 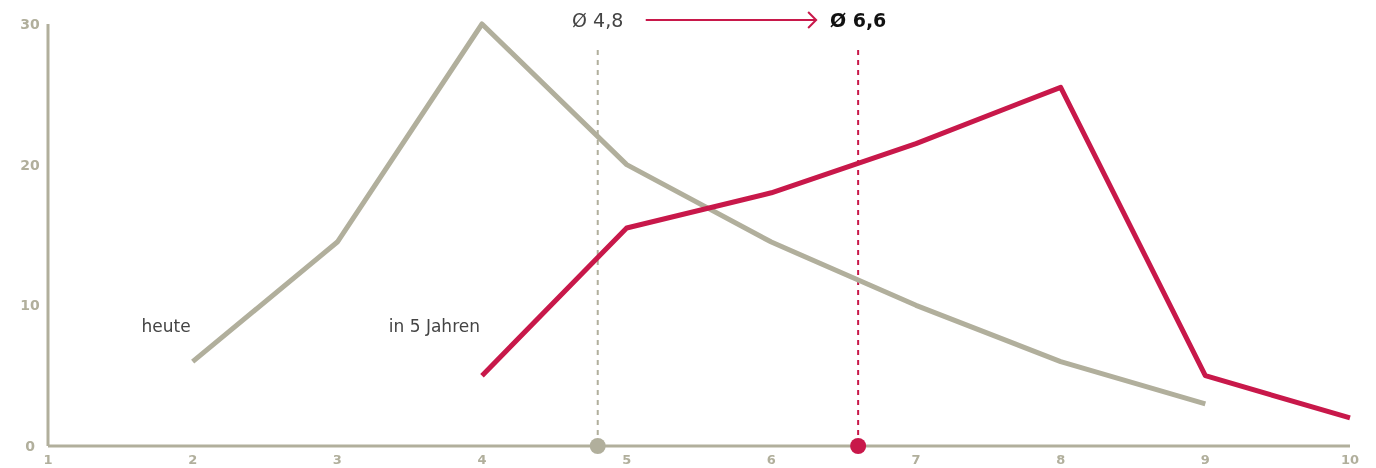 I want to click on x-tick-label: 3, so click(x=337, y=459).